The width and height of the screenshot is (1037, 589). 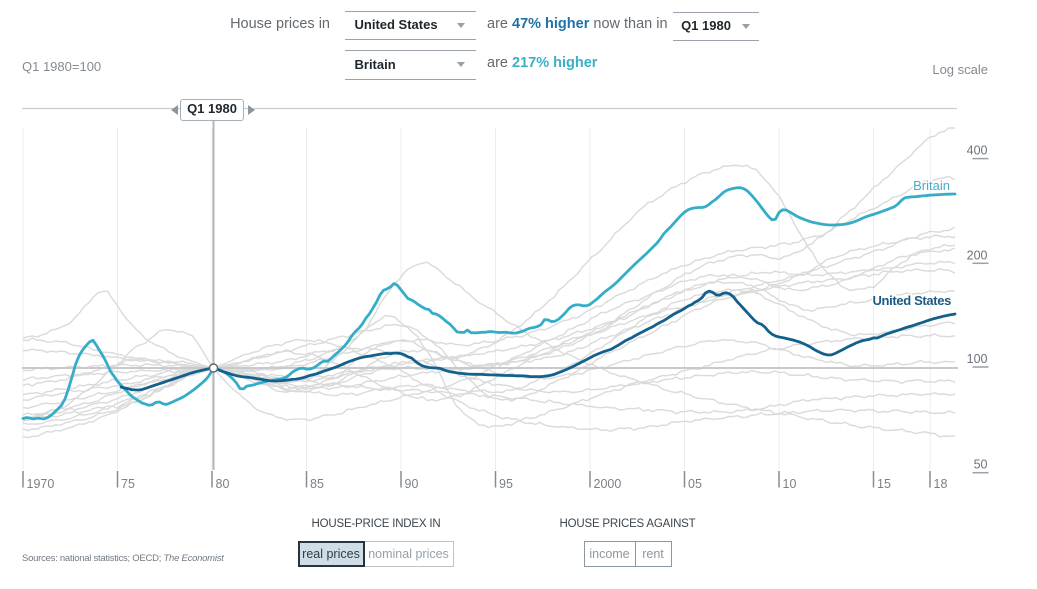 What do you see at coordinates (981, 465) in the screenshot?
I see `svg-text: 50` at bounding box center [981, 465].